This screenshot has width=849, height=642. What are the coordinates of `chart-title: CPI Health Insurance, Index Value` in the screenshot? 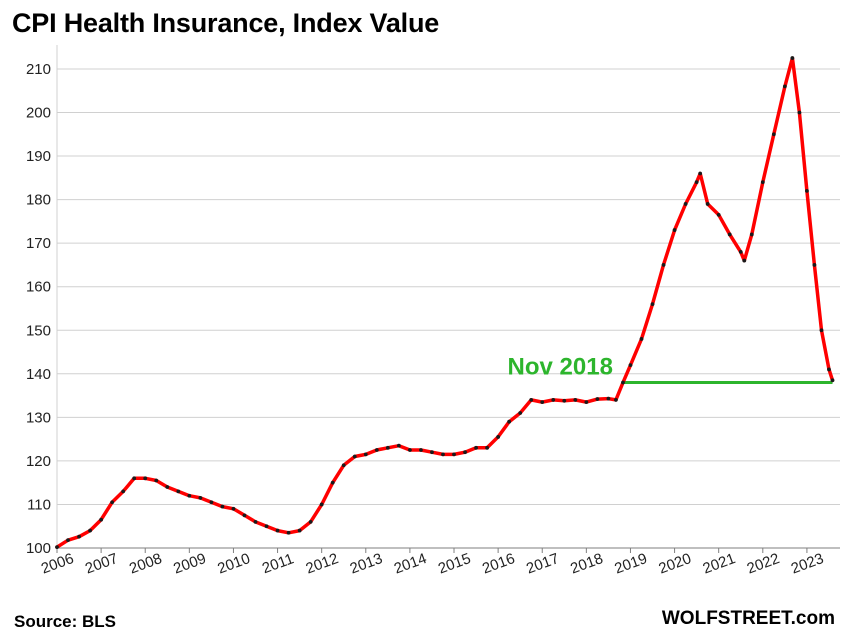 It's located at (226, 23).